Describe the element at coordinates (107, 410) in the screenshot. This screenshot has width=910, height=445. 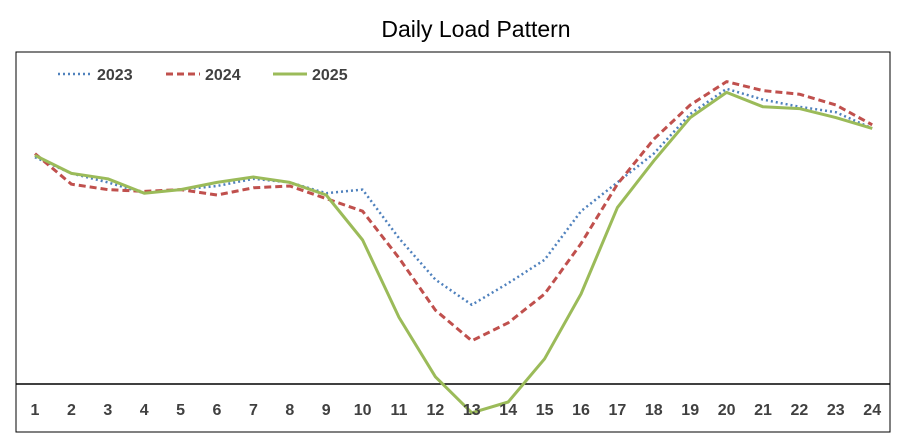
I see `x-tick-label: 3` at that location.